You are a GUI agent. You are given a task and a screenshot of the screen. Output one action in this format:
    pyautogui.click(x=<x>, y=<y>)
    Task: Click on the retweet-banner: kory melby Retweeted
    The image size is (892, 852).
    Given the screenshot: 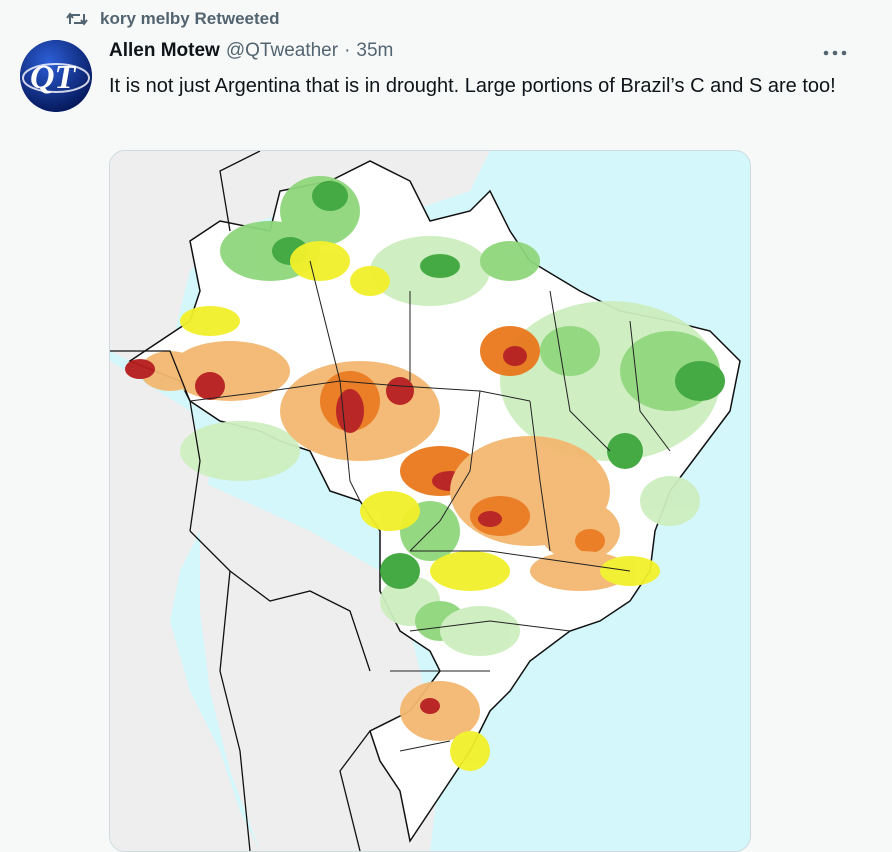 What is the action you would take?
    pyautogui.click(x=173, y=19)
    